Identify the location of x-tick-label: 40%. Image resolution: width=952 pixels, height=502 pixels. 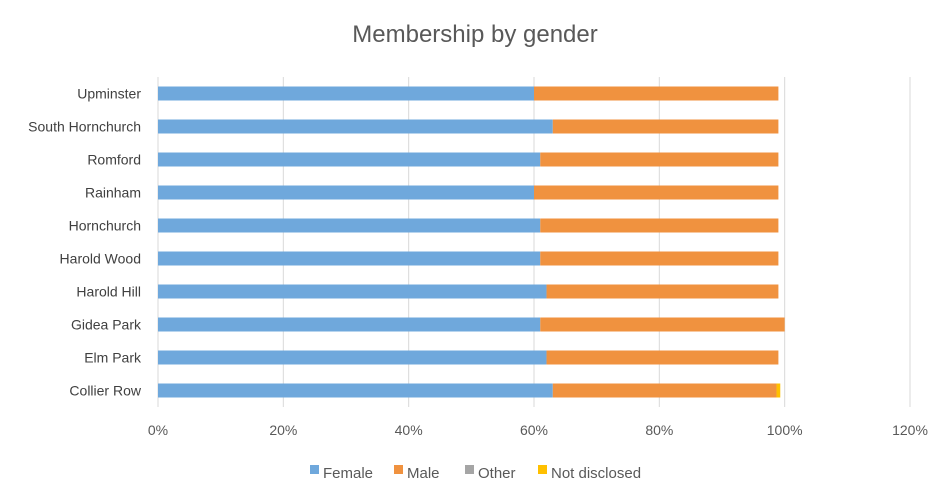
(409, 430).